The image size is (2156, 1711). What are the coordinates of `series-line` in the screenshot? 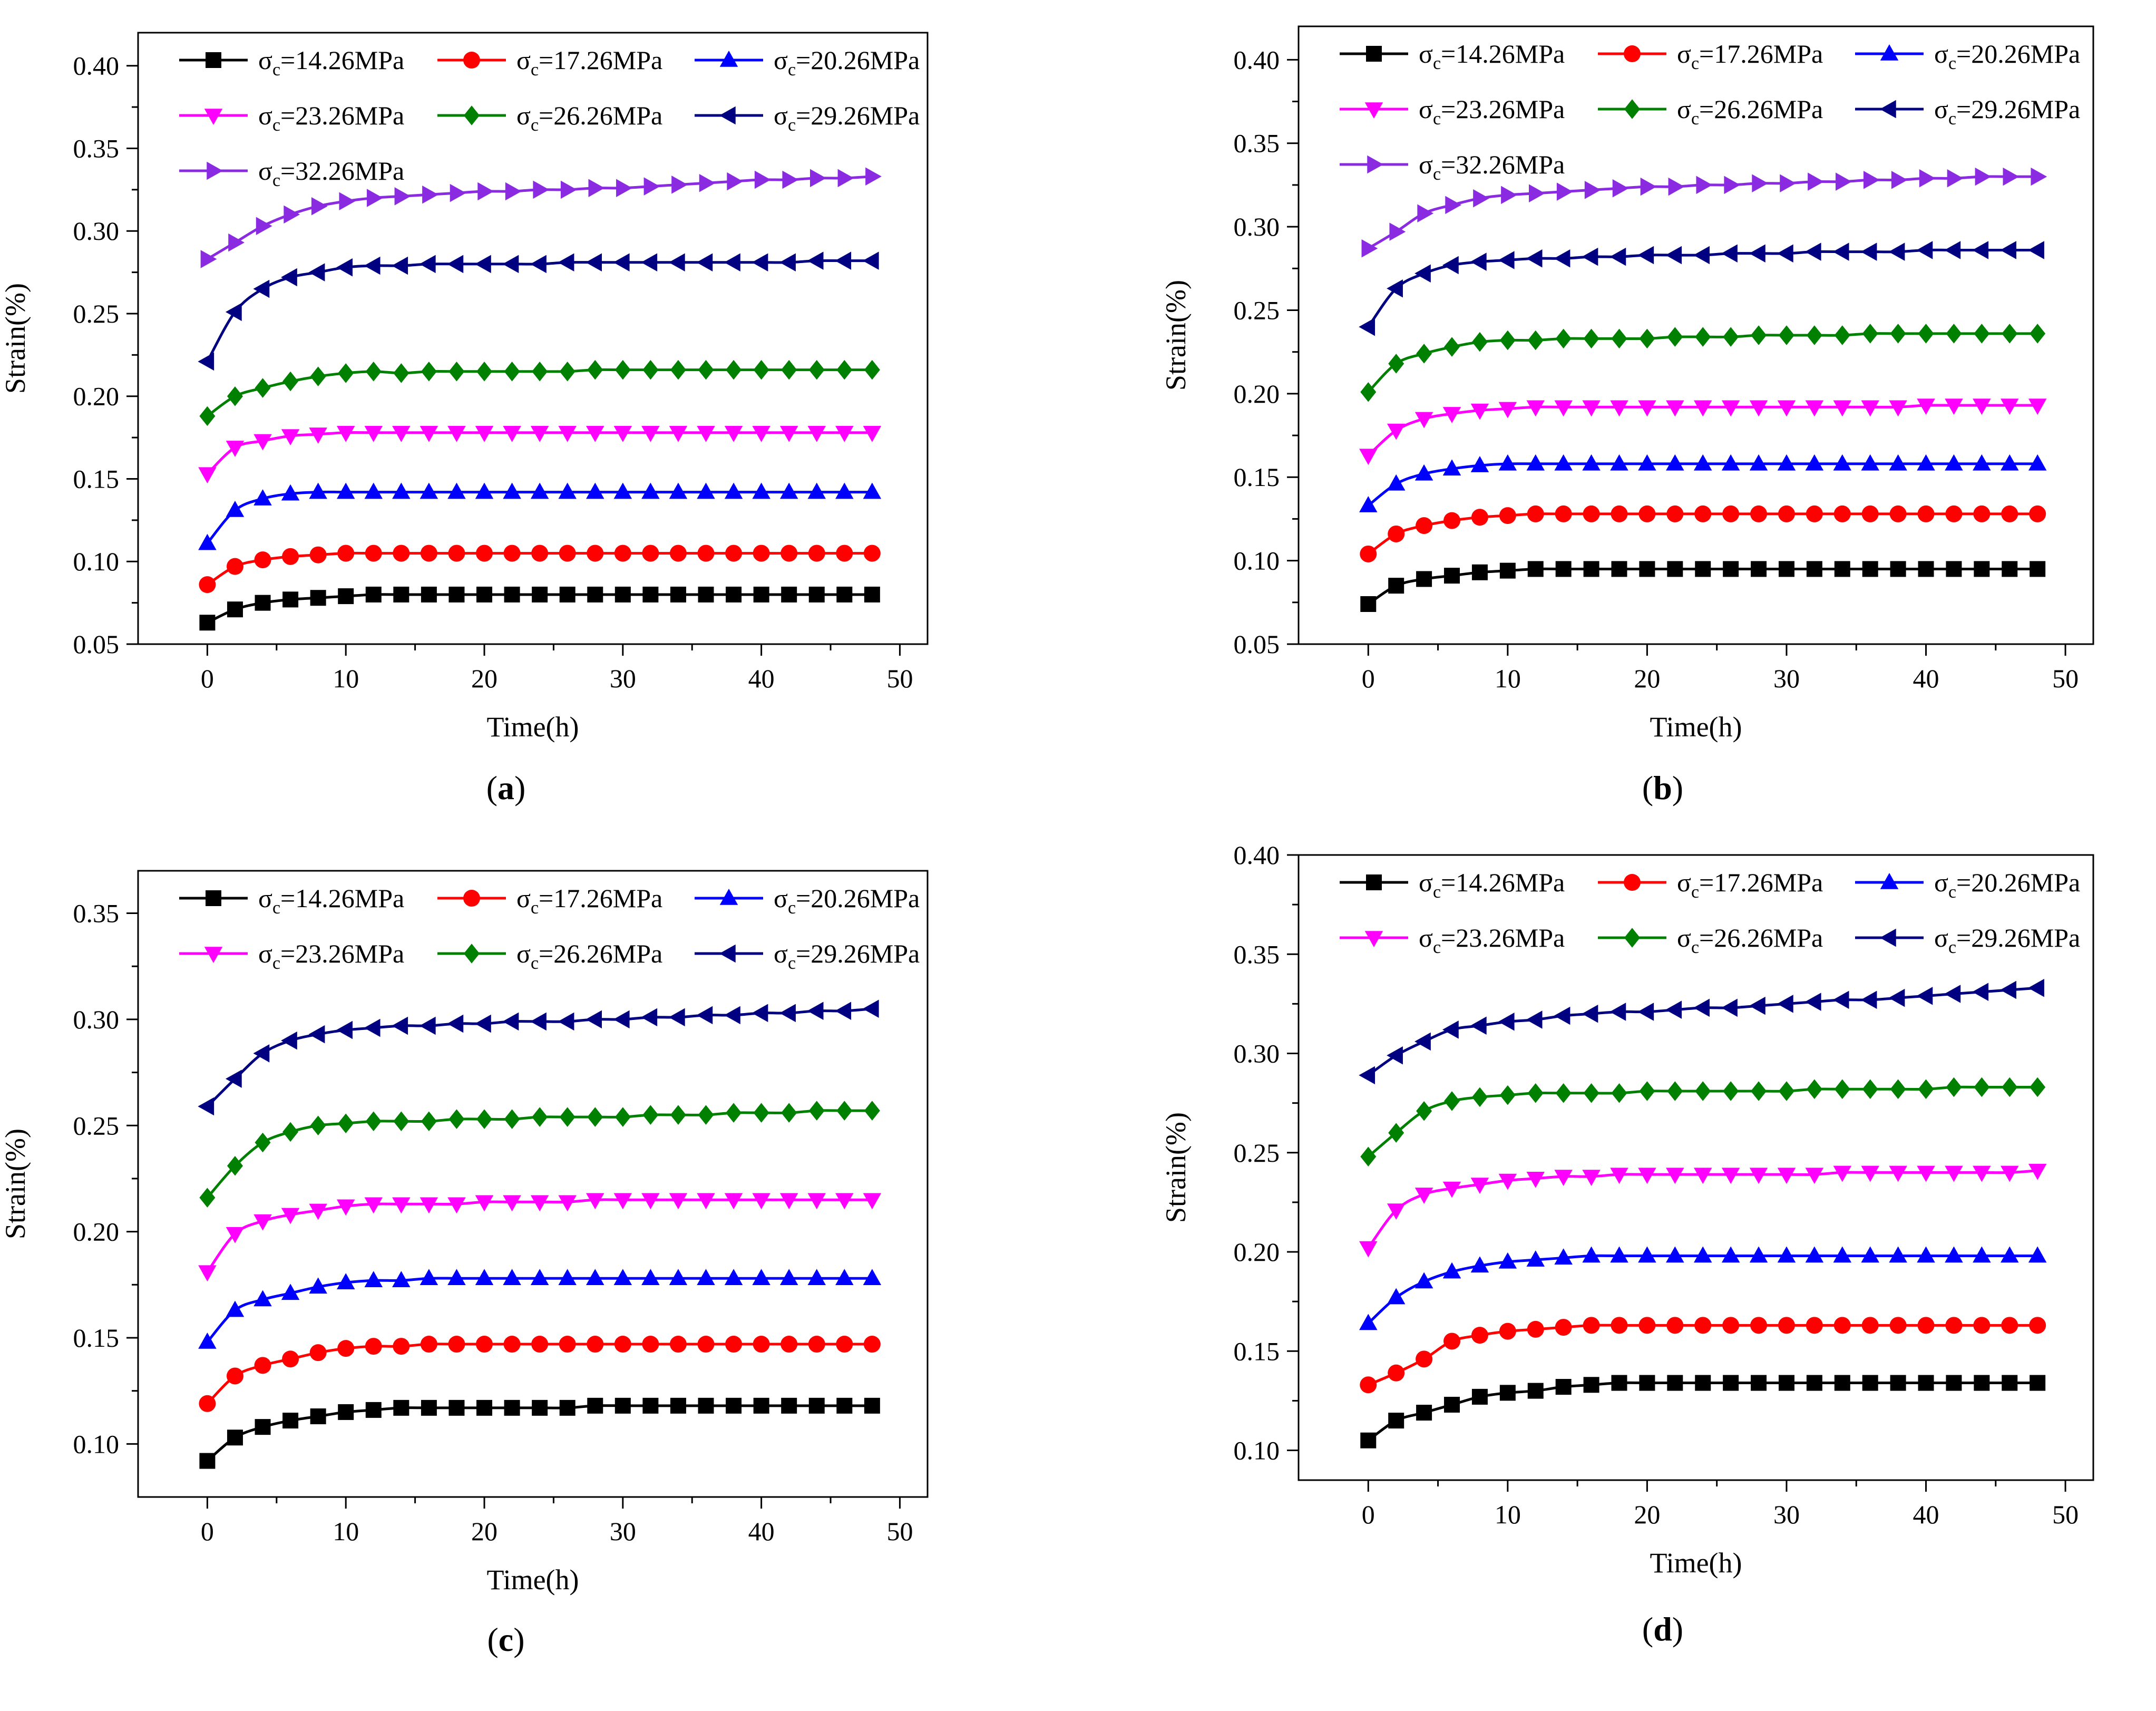 It's located at (1702, 1031).